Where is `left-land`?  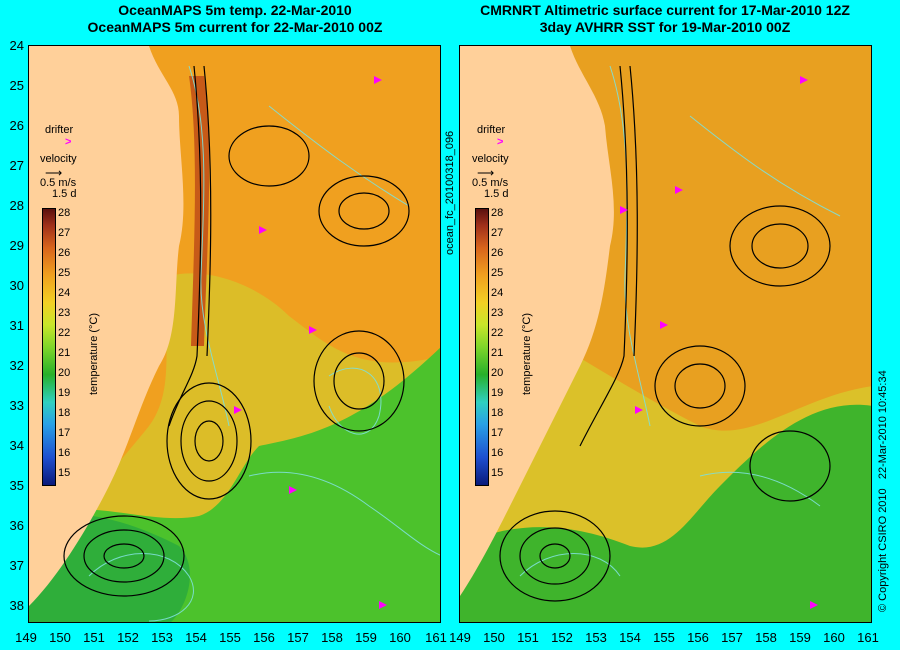
left-land is located at coordinates (106, 326).